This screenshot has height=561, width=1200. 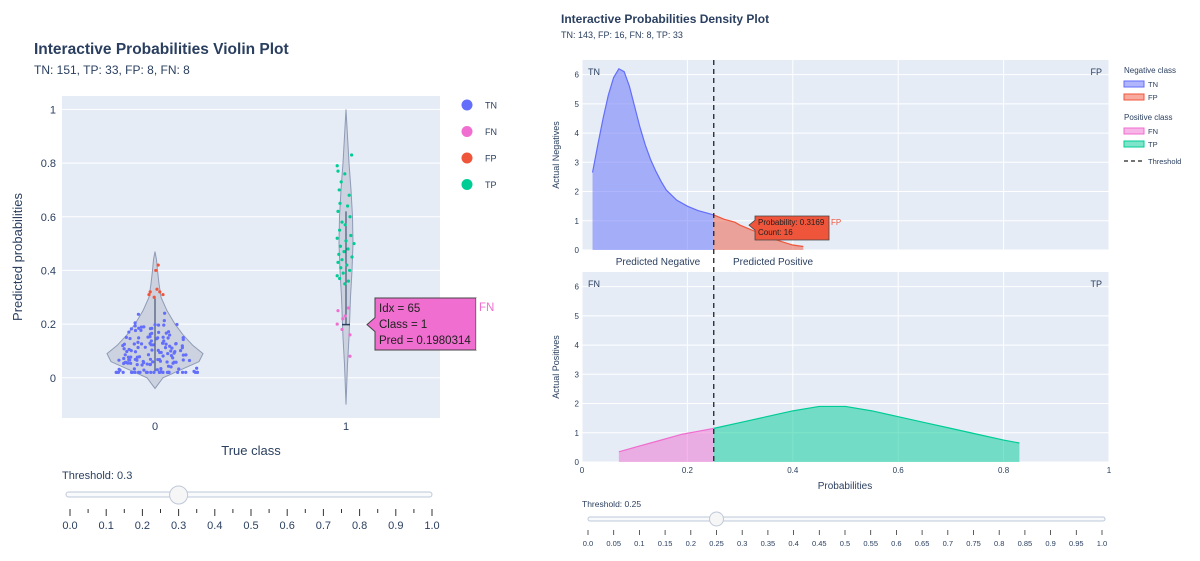 I want to click on density-bottom-areas, so click(x=819, y=433).